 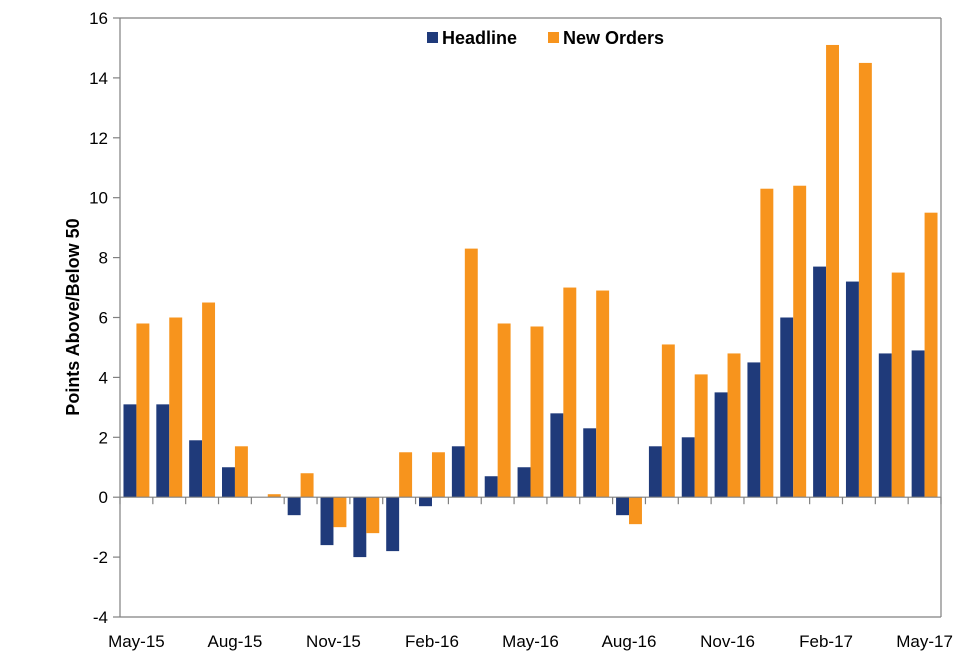 I want to click on y-tick-label: 4, so click(x=103, y=377).